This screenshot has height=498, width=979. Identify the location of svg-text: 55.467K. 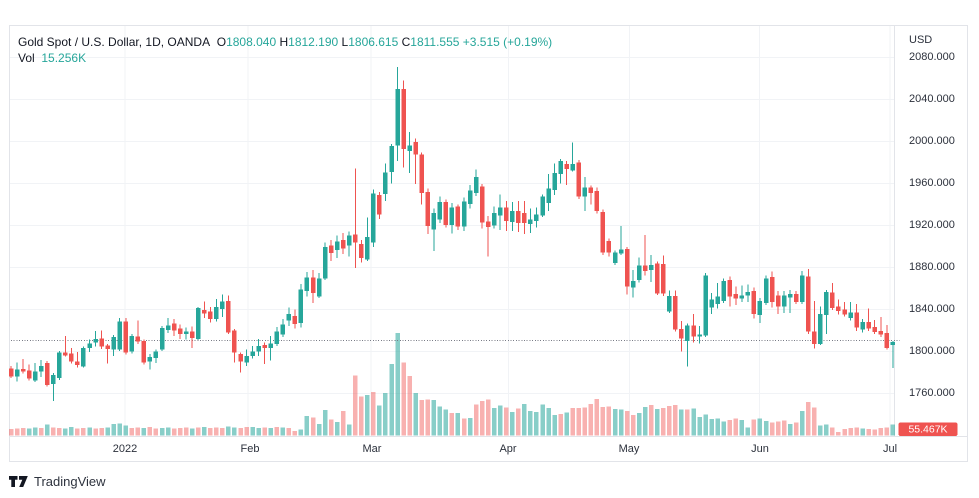
(927, 430).